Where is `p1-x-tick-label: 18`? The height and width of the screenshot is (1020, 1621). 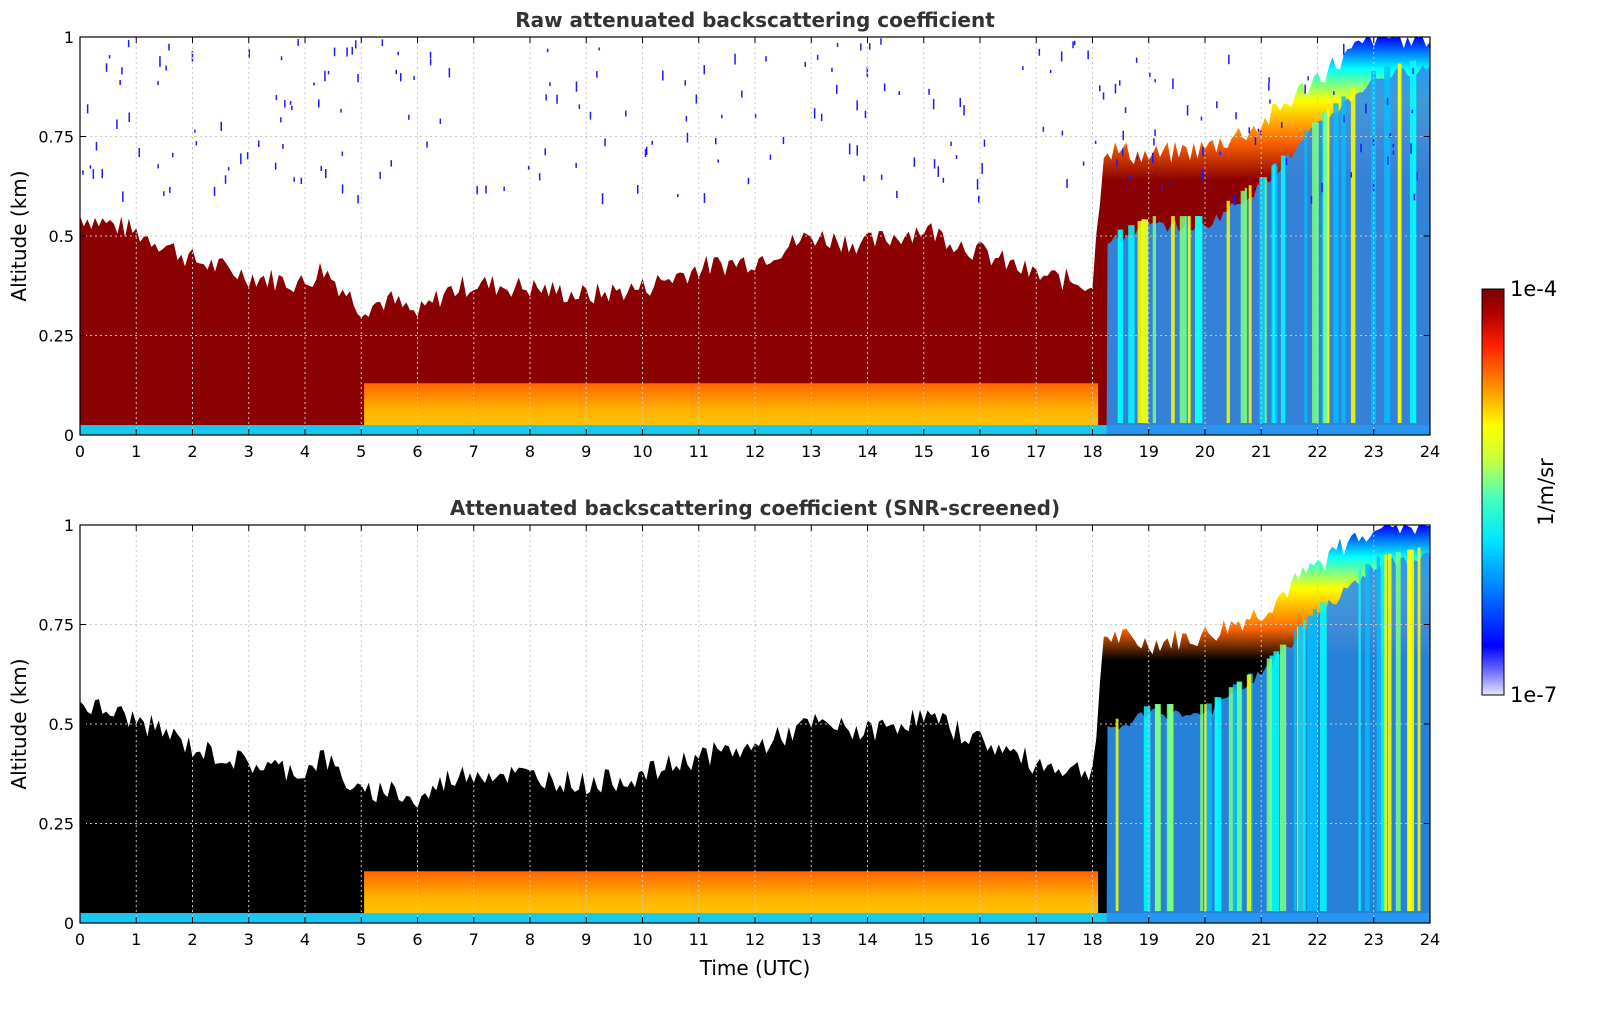 p1-x-tick-label: 18 is located at coordinates (1092, 451).